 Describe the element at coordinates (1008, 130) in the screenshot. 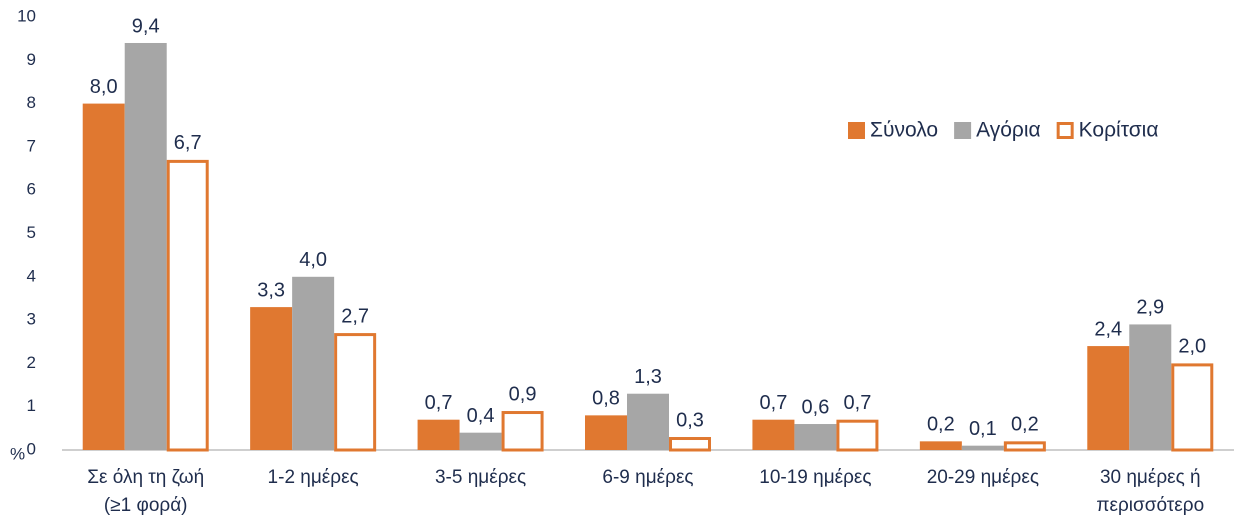

I see `legend-label: Αγόρια` at that location.